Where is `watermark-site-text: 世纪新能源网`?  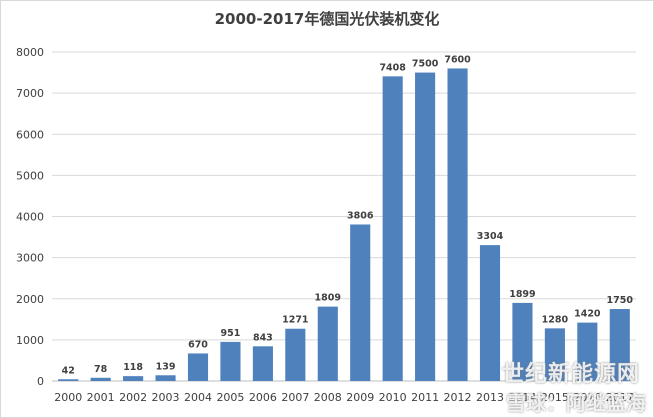 watermark-site-text: 世纪新能源网 is located at coordinates (570, 374).